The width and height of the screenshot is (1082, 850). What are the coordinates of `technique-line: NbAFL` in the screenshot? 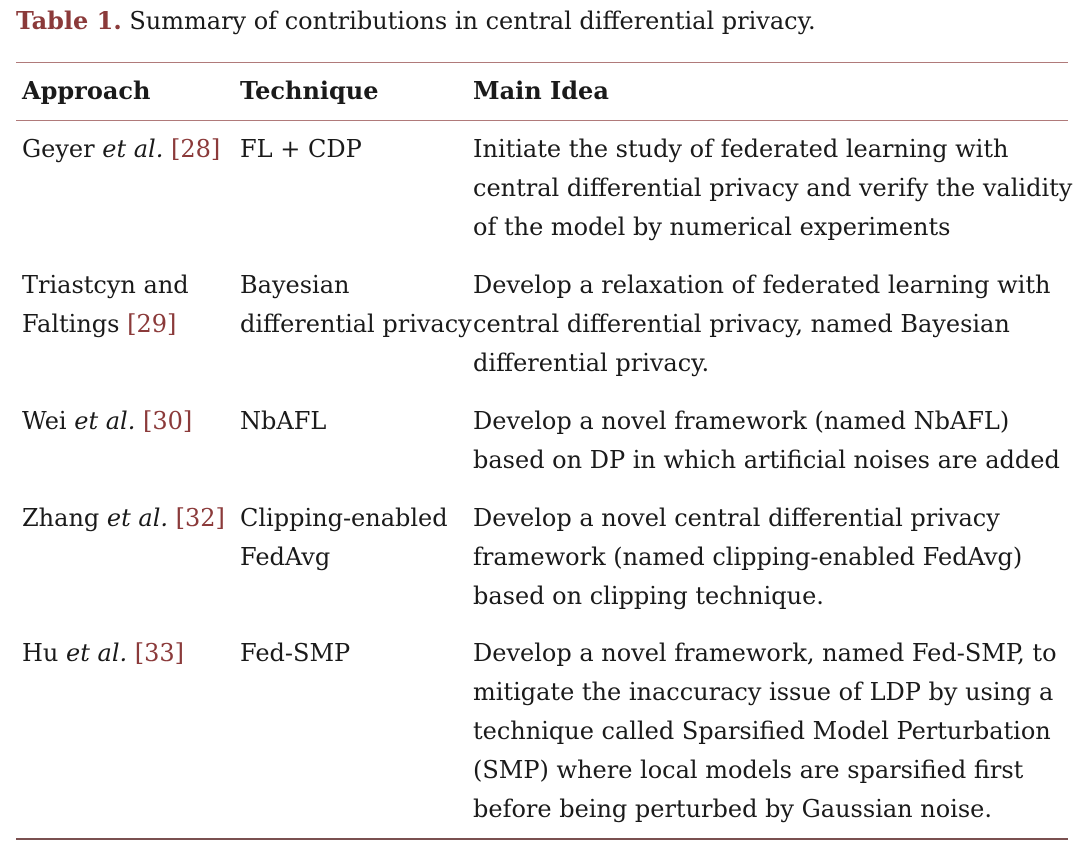 It's located at (283, 421).